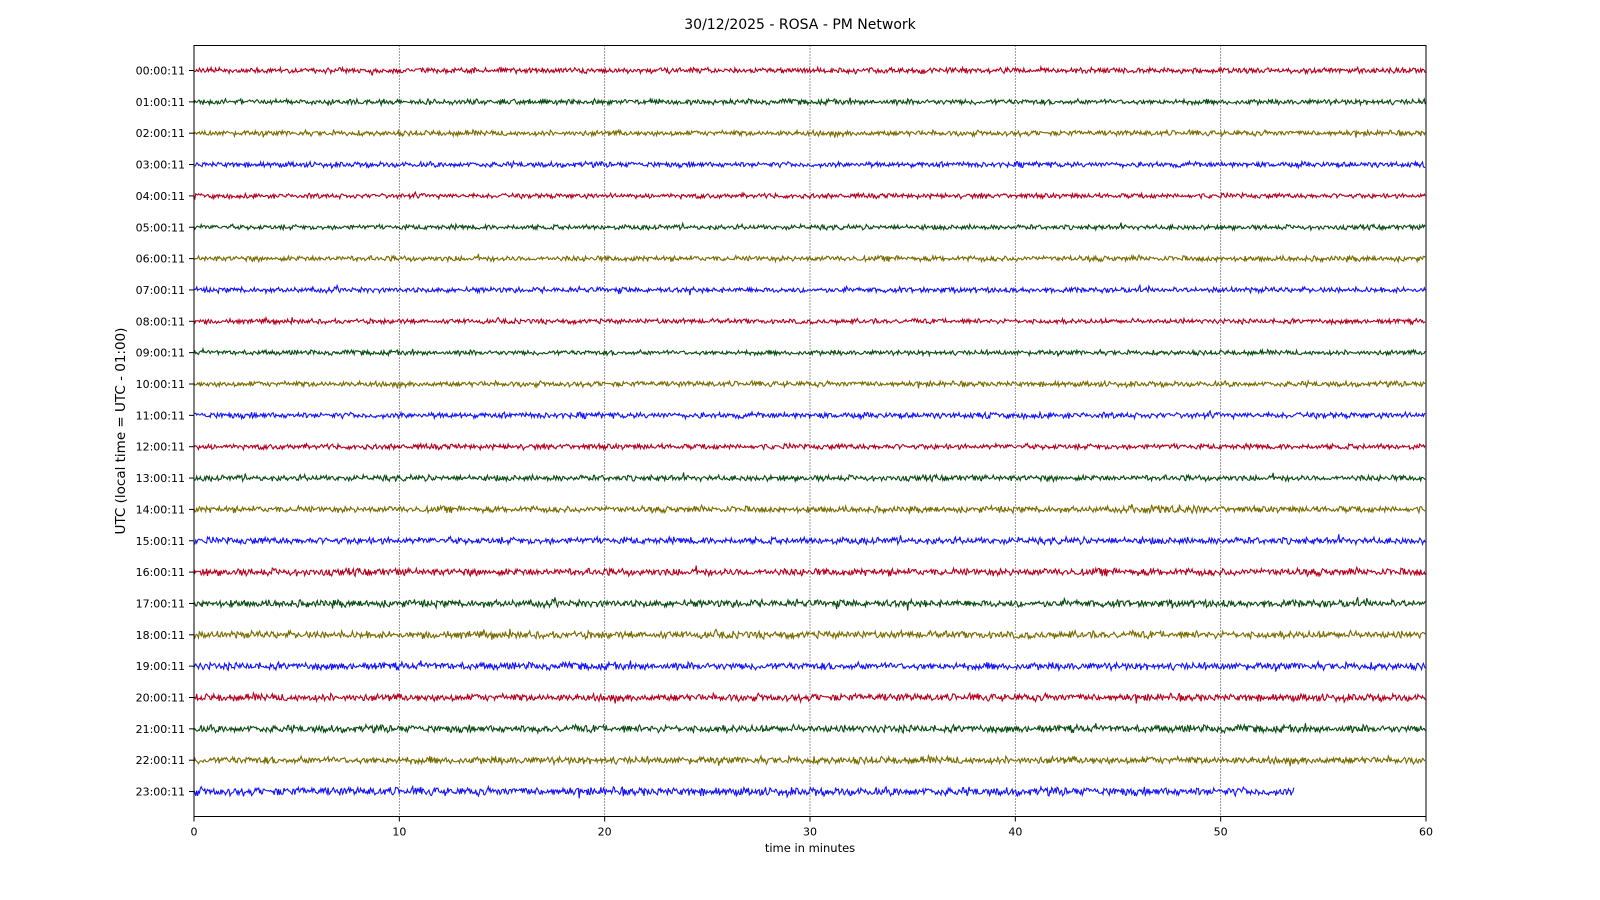 This screenshot has width=1600, height=900. What do you see at coordinates (160, 603) in the screenshot?
I see `y-tick-label: 17:00:11` at bounding box center [160, 603].